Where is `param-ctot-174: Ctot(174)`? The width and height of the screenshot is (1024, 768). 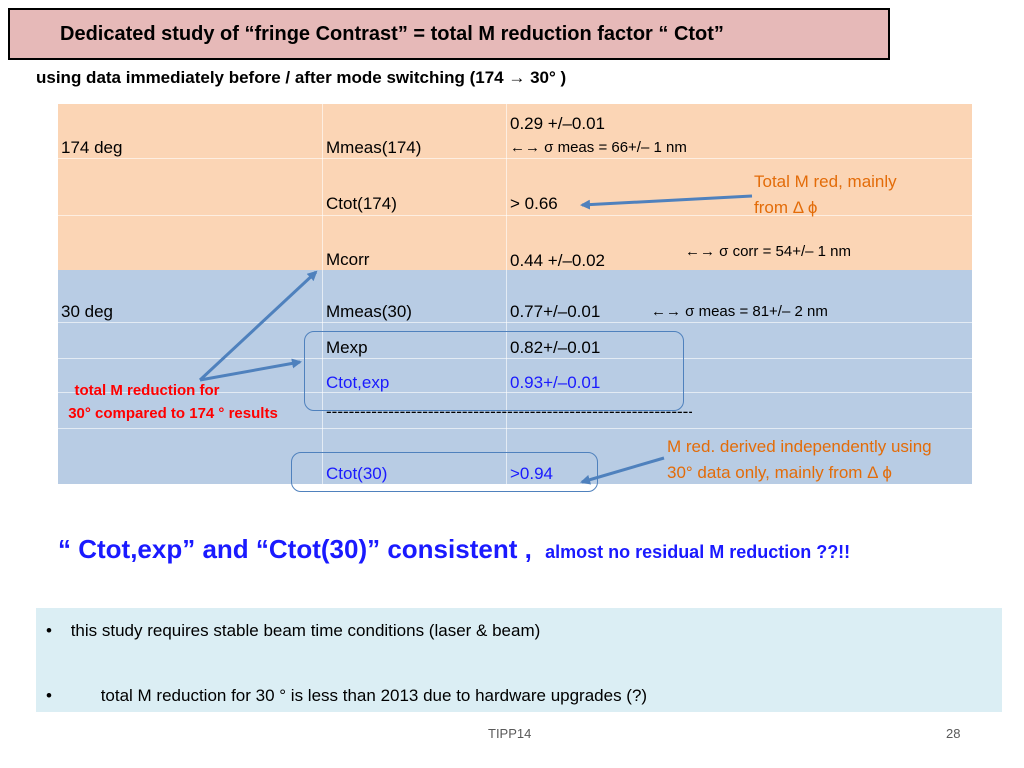 param-ctot-174: Ctot(174) is located at coordinates (361, 203).